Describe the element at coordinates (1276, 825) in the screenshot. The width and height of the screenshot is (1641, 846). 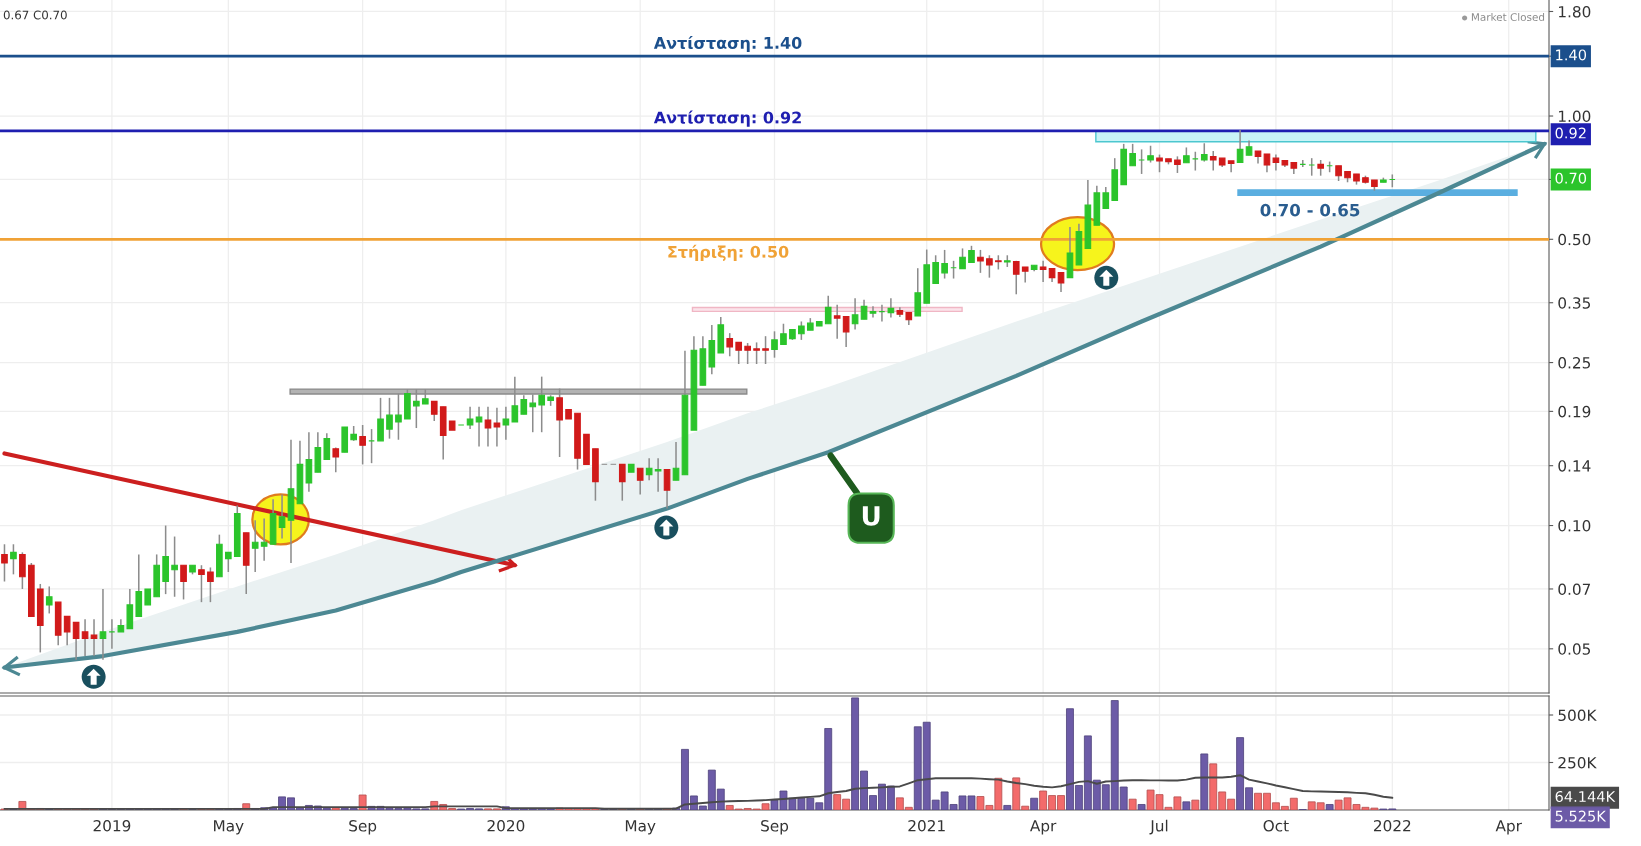
I see `x-tick-label: Oct` at that location.